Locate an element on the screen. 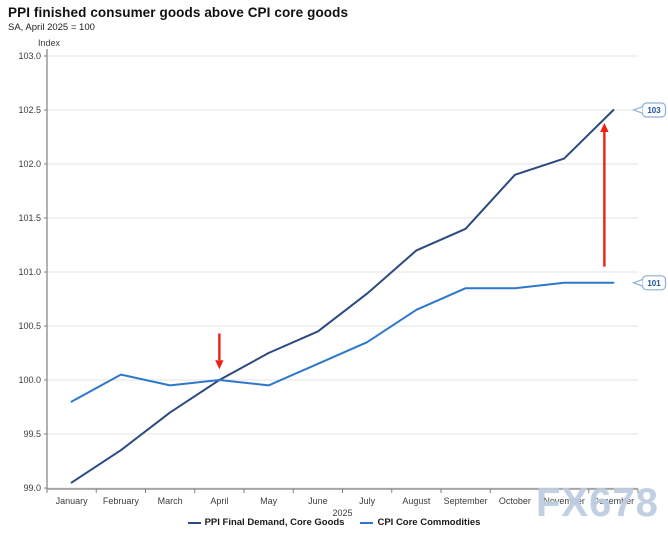 This screenshot has height=536, width=668. x-tick-label: August is located at coordinates (416, 501).